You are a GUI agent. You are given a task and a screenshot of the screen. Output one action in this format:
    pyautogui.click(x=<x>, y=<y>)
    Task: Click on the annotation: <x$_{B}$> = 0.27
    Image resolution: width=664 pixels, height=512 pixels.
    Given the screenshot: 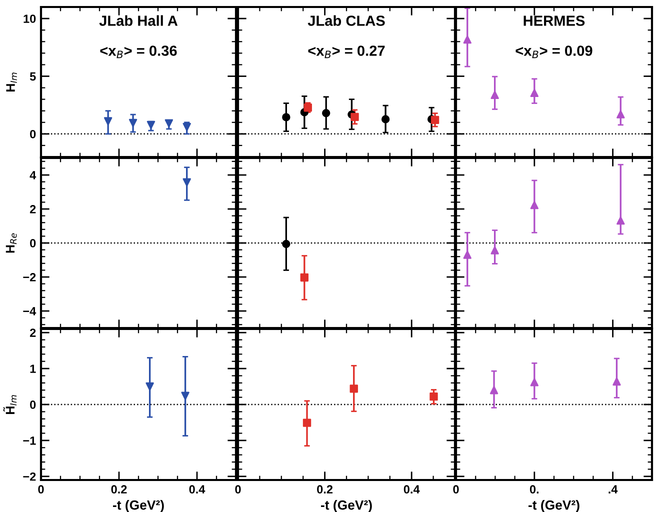 What is the action you would take?
    pyautogui.click(x=346, y=52)
    